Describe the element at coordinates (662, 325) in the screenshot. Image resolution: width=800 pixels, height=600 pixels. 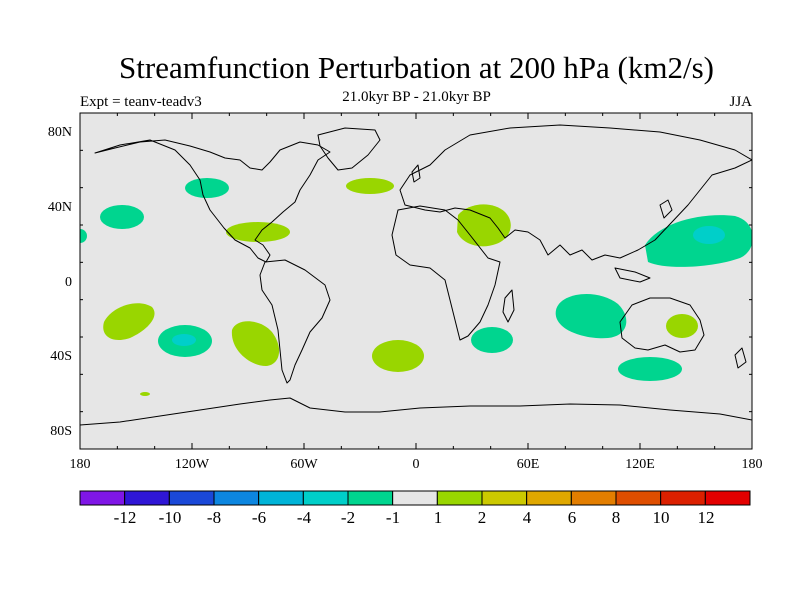
I see `coast-australia` at that location.